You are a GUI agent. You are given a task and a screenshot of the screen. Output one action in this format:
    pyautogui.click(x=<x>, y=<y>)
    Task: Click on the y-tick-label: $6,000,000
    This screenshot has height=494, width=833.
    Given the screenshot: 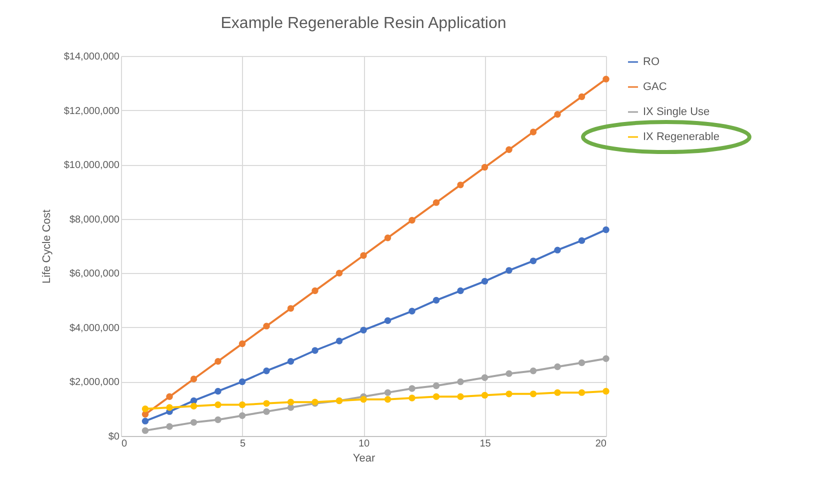 What is the action you would take?
    pyautogui.click(x=94, y=274)
    